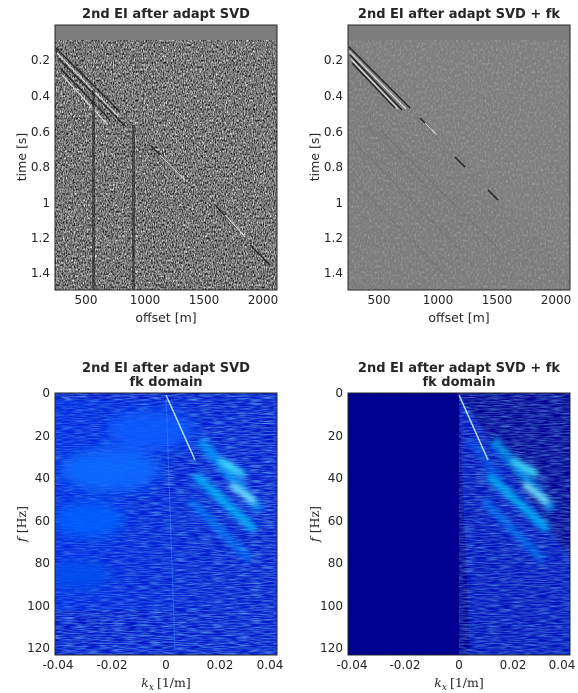 This screenshot has height=693, width=578. Describe the element at coordinates (459, 368) in the screenshot. I see `panel-d-title: 2nd EI after adapt SVD + fk` at that location.